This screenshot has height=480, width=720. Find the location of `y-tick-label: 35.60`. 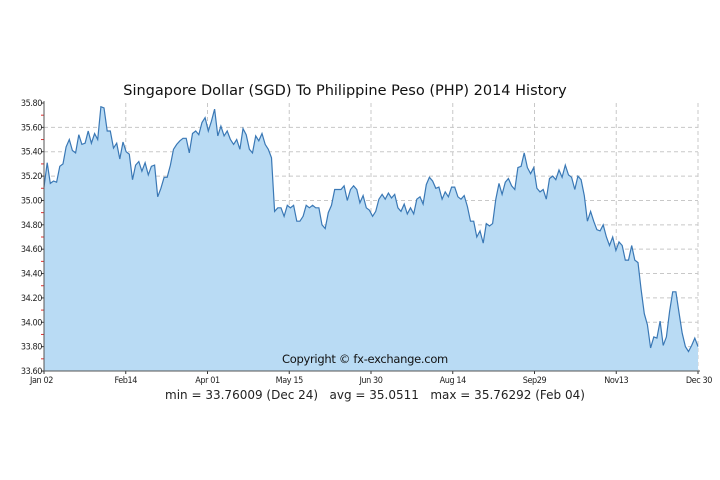

y-tick-label: 35.60 is located at coordinates (31, 128).